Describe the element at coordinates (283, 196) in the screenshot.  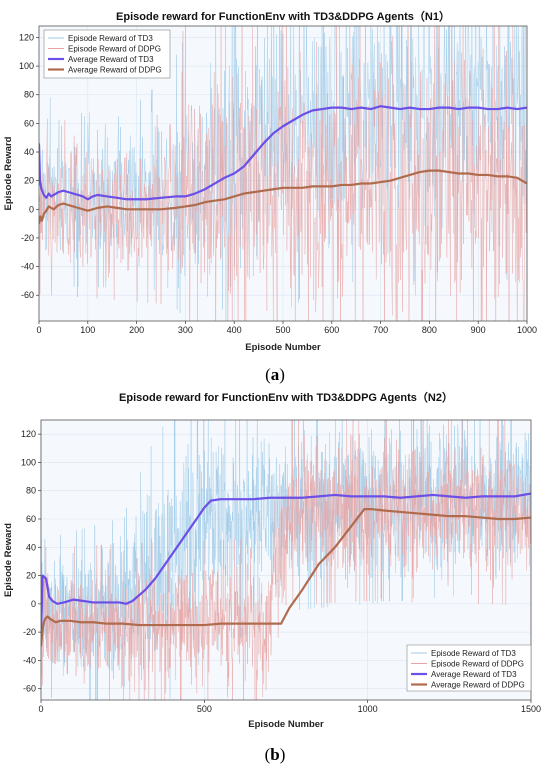
I see `series-average-ddpg` at that location.